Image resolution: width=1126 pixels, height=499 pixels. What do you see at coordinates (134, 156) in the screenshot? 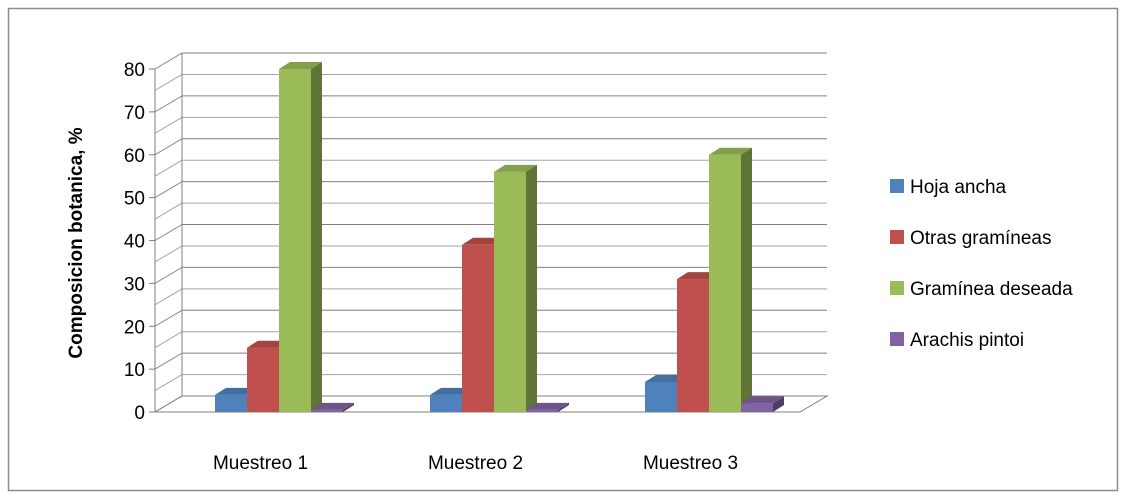
I see `y-tick-label: 60` at bounding box center [134, 156].